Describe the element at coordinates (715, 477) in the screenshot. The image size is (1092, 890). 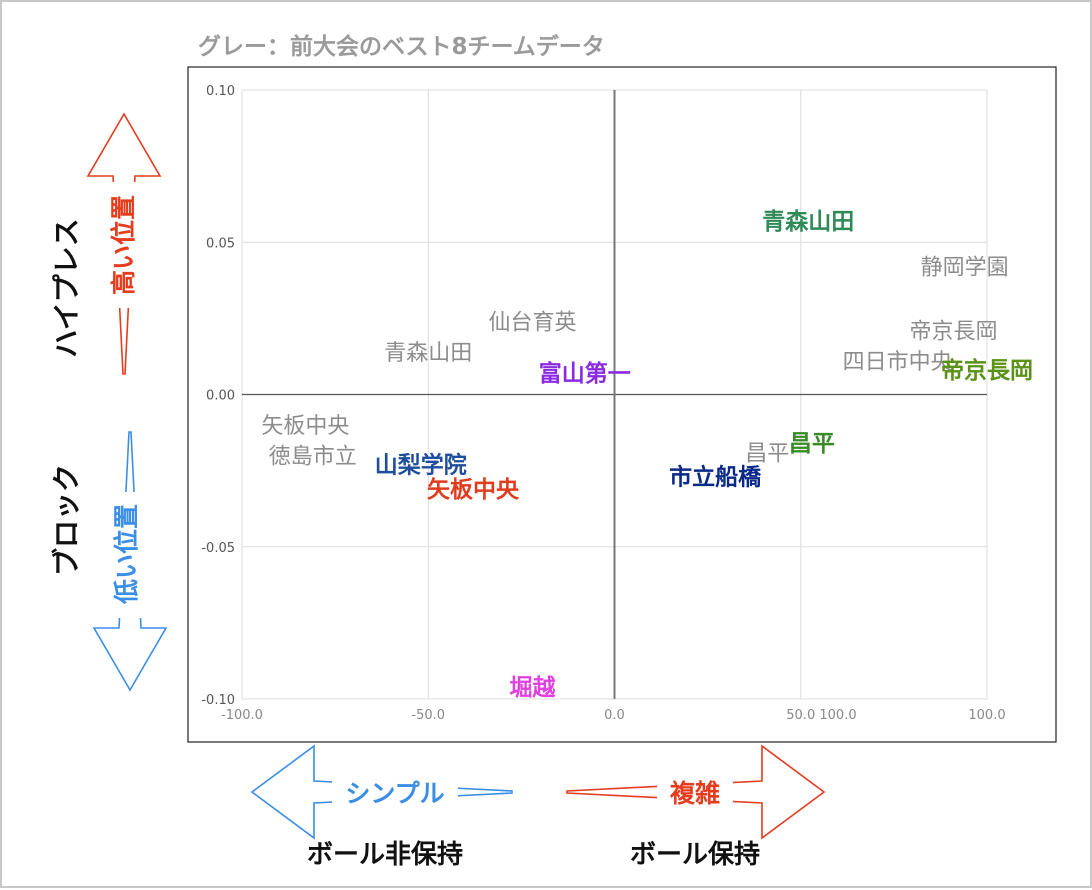
I see `point-label-curr-e5b882e7ab8be888b9e6a98b: 市立船橋` at that location.